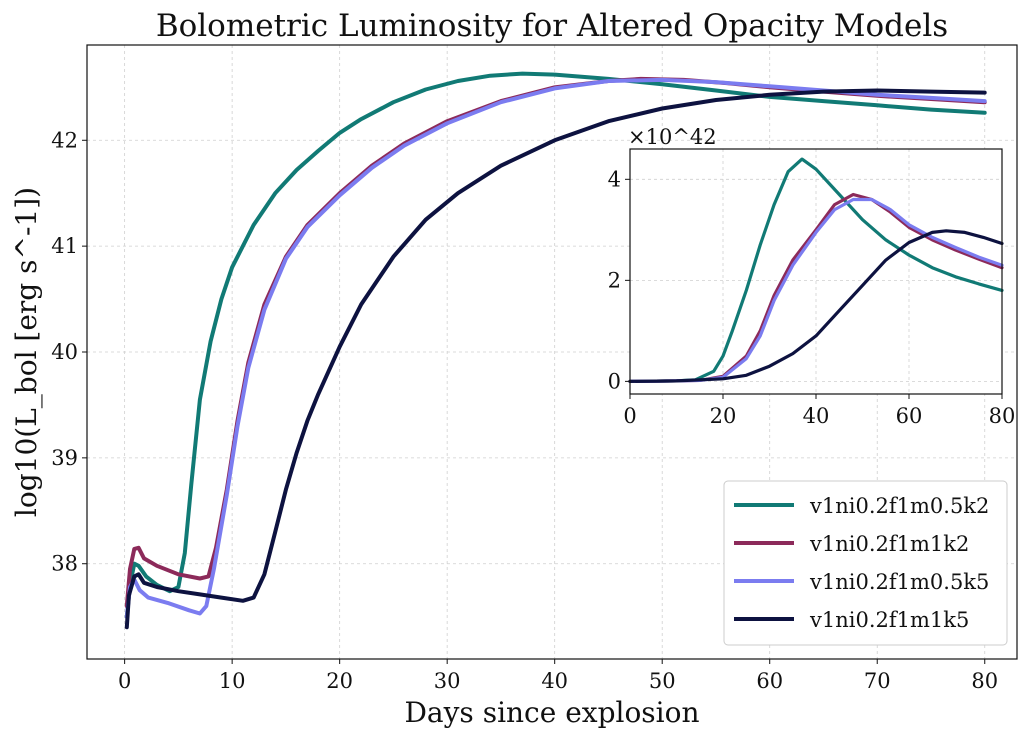 Image resolution: width=1025 pixels, height=738 pixels. Describe the element at coordinates (64, 246) in the screenshot. I see `main-y-tick-label: 41` at that location.